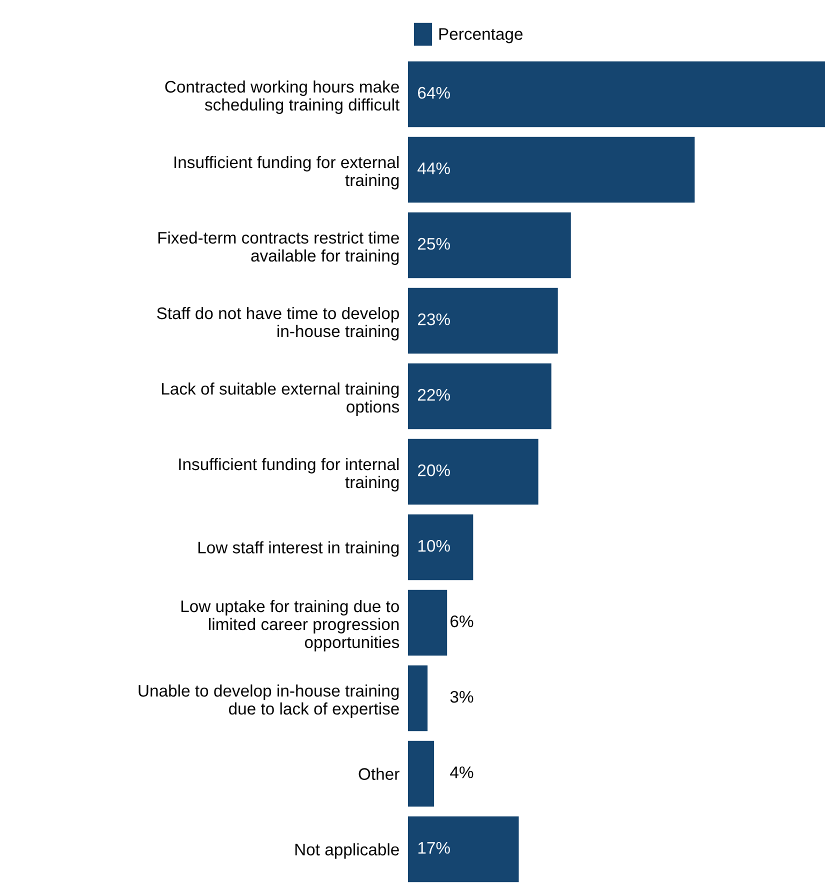 The height and width of the screenshot is (884, 825). I want to click on data-label: 44%, so click(434, 168).